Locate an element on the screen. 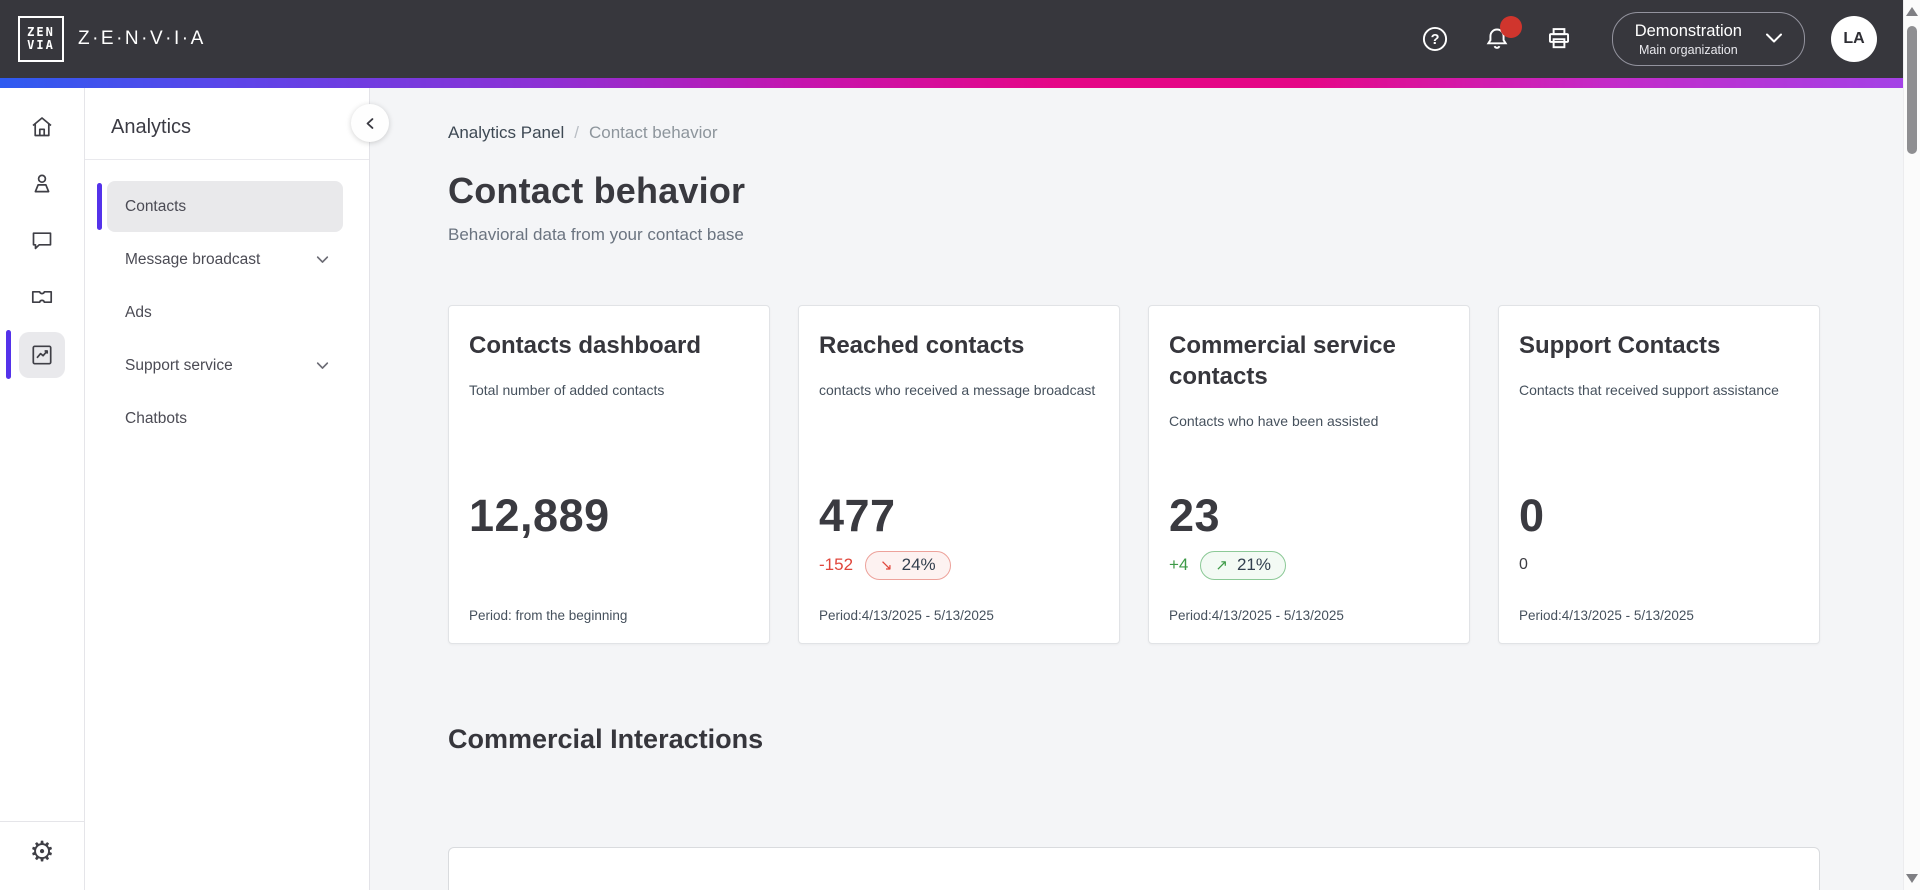 This screenshot has width=1920, height=890. card-title: Contacts dashboard is located at coordinates (585, 345).